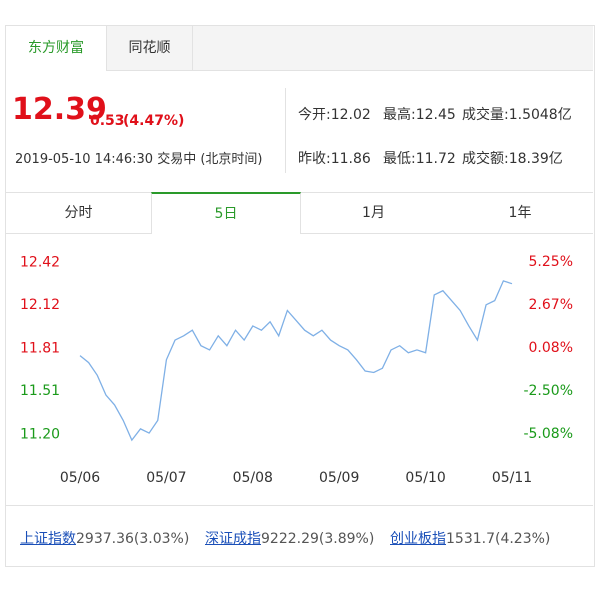  What do you see at coordinates (139, 159) in the screenshot?
I see `time: 2019-05-10 14:46:30 交易中 (北京时间)` at bounding box center [139, 159].